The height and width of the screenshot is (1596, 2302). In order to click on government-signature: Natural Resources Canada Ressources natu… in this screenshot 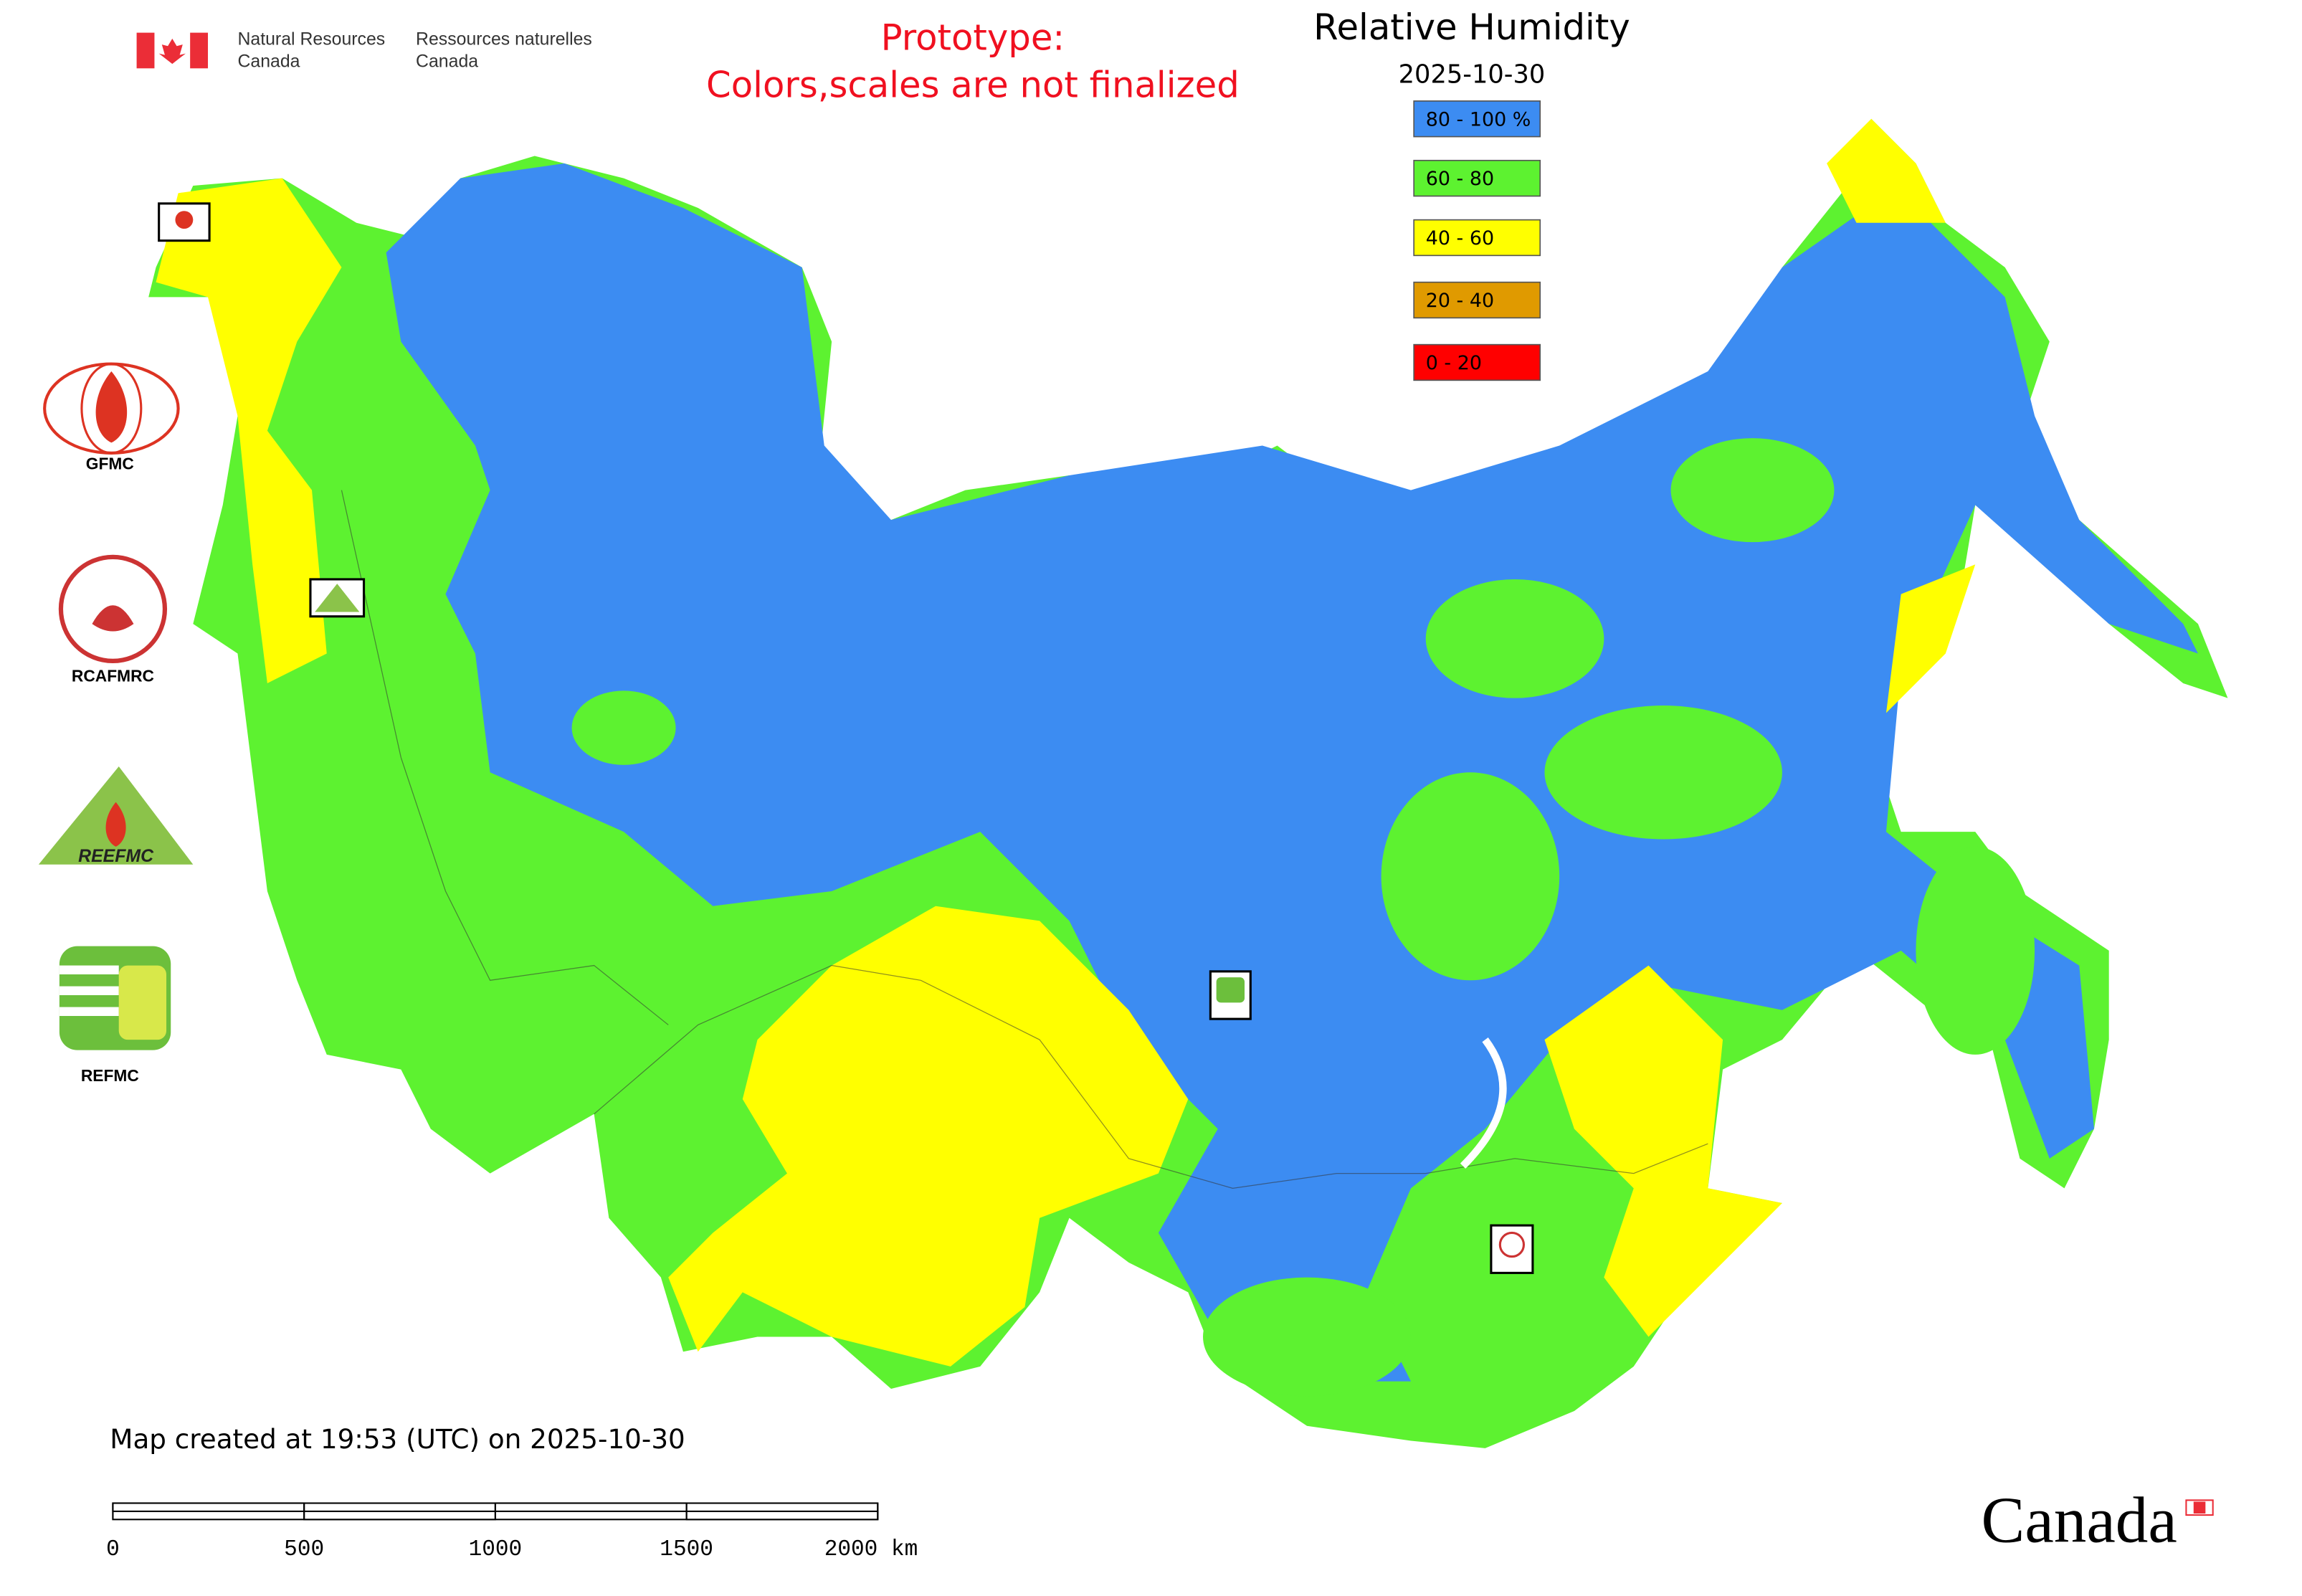, I will do `click(364, 51)`.